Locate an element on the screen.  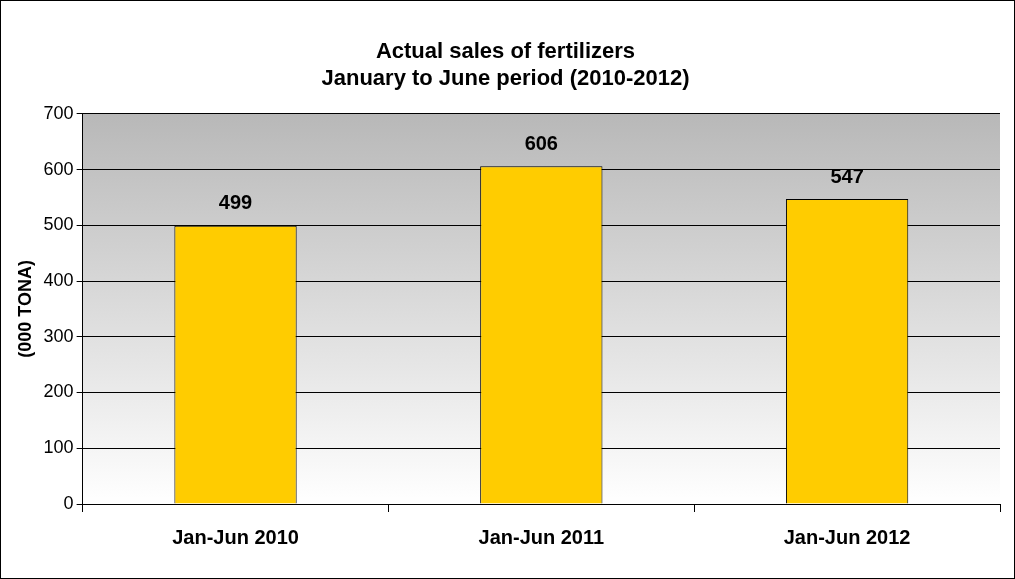
x-tick-label: Jan-Jun 2012 is located at coordinates (847, 536).